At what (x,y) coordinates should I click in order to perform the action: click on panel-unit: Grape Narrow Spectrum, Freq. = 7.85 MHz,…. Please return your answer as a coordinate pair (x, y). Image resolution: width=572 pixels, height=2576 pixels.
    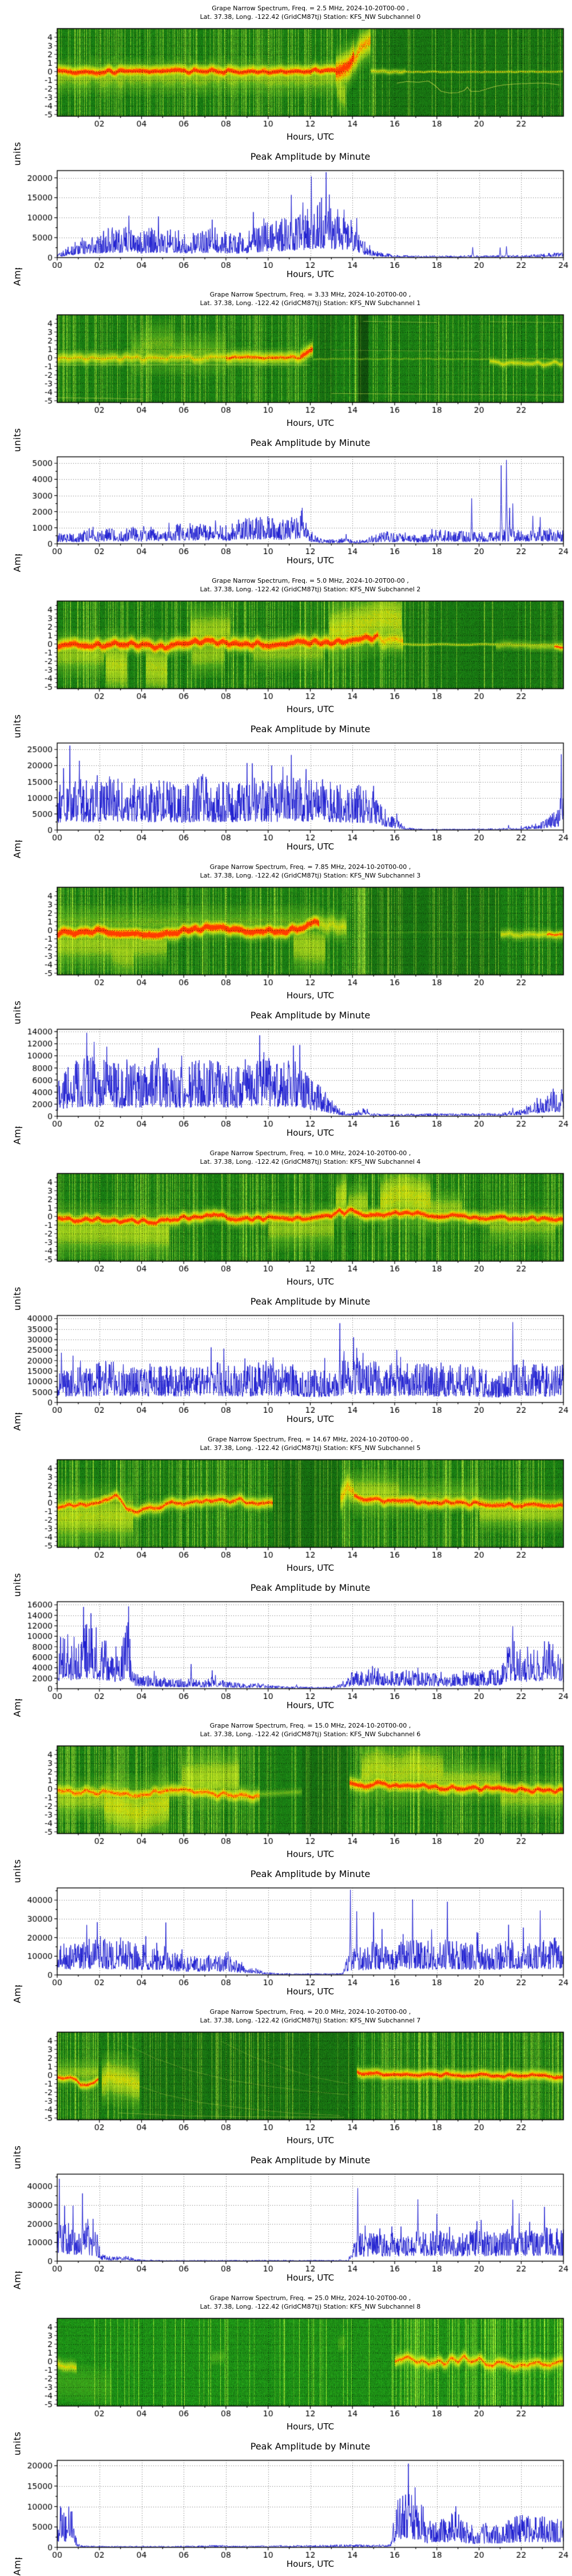
    Looking at the image, I should click on (286, 1002).